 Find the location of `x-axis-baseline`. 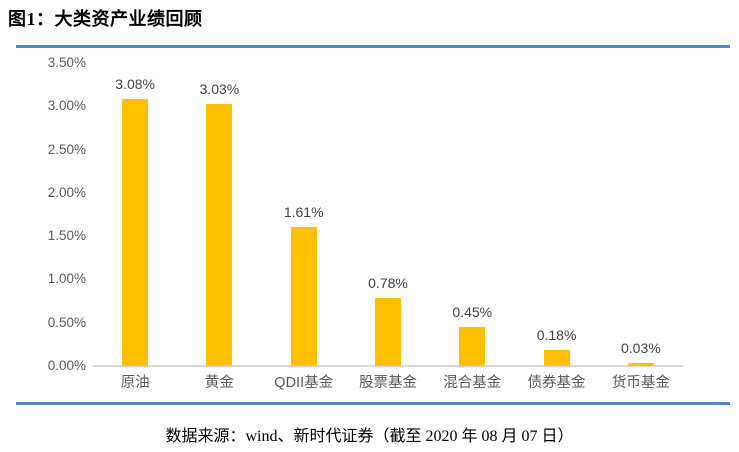

x-axis-baseline is located at coordinates (388, 366).